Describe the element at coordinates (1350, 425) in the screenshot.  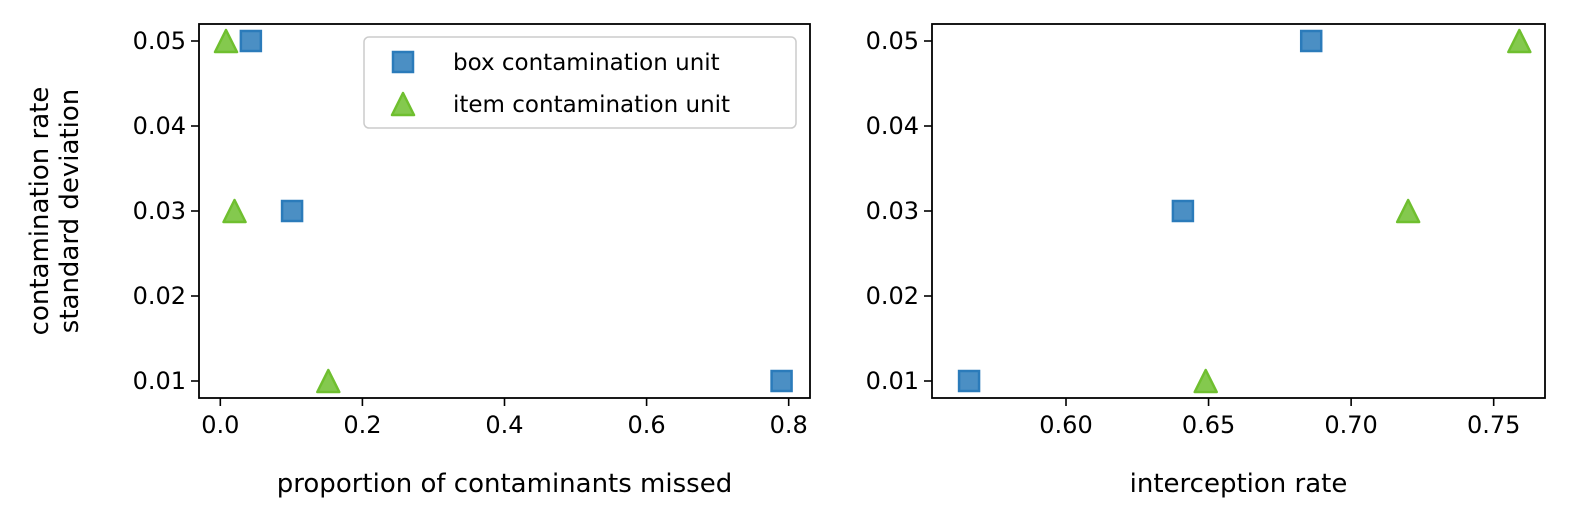
I see `x-tick-label: 0.70` at that location.